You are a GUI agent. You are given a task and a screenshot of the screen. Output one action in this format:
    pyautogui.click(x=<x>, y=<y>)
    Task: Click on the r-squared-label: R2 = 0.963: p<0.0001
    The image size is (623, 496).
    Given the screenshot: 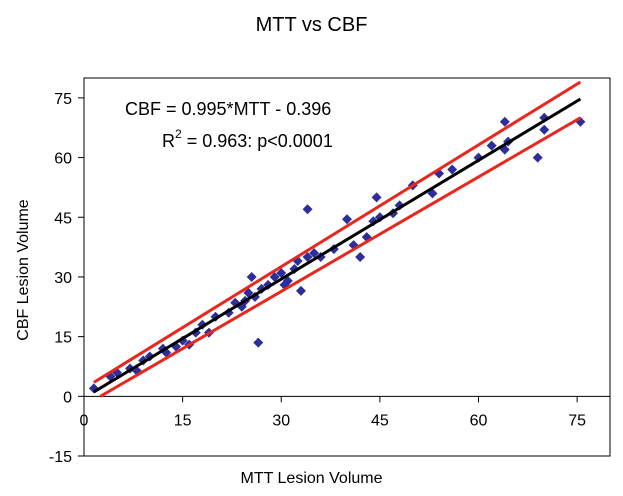 What is the action you would take?
    pyautogui.click(x=247, y=139)
    